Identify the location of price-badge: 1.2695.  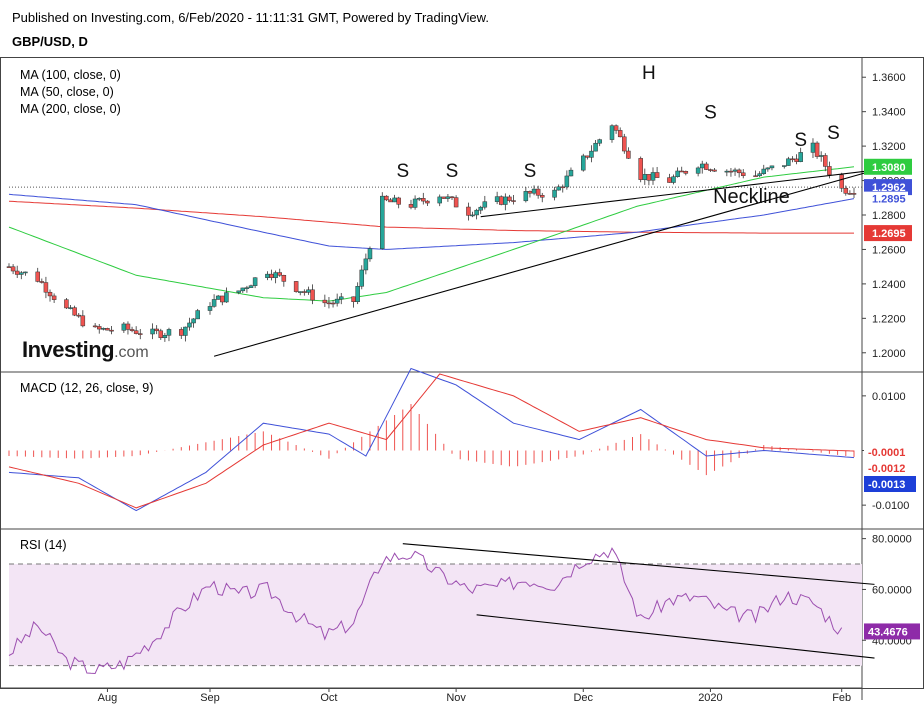
(889, 234).